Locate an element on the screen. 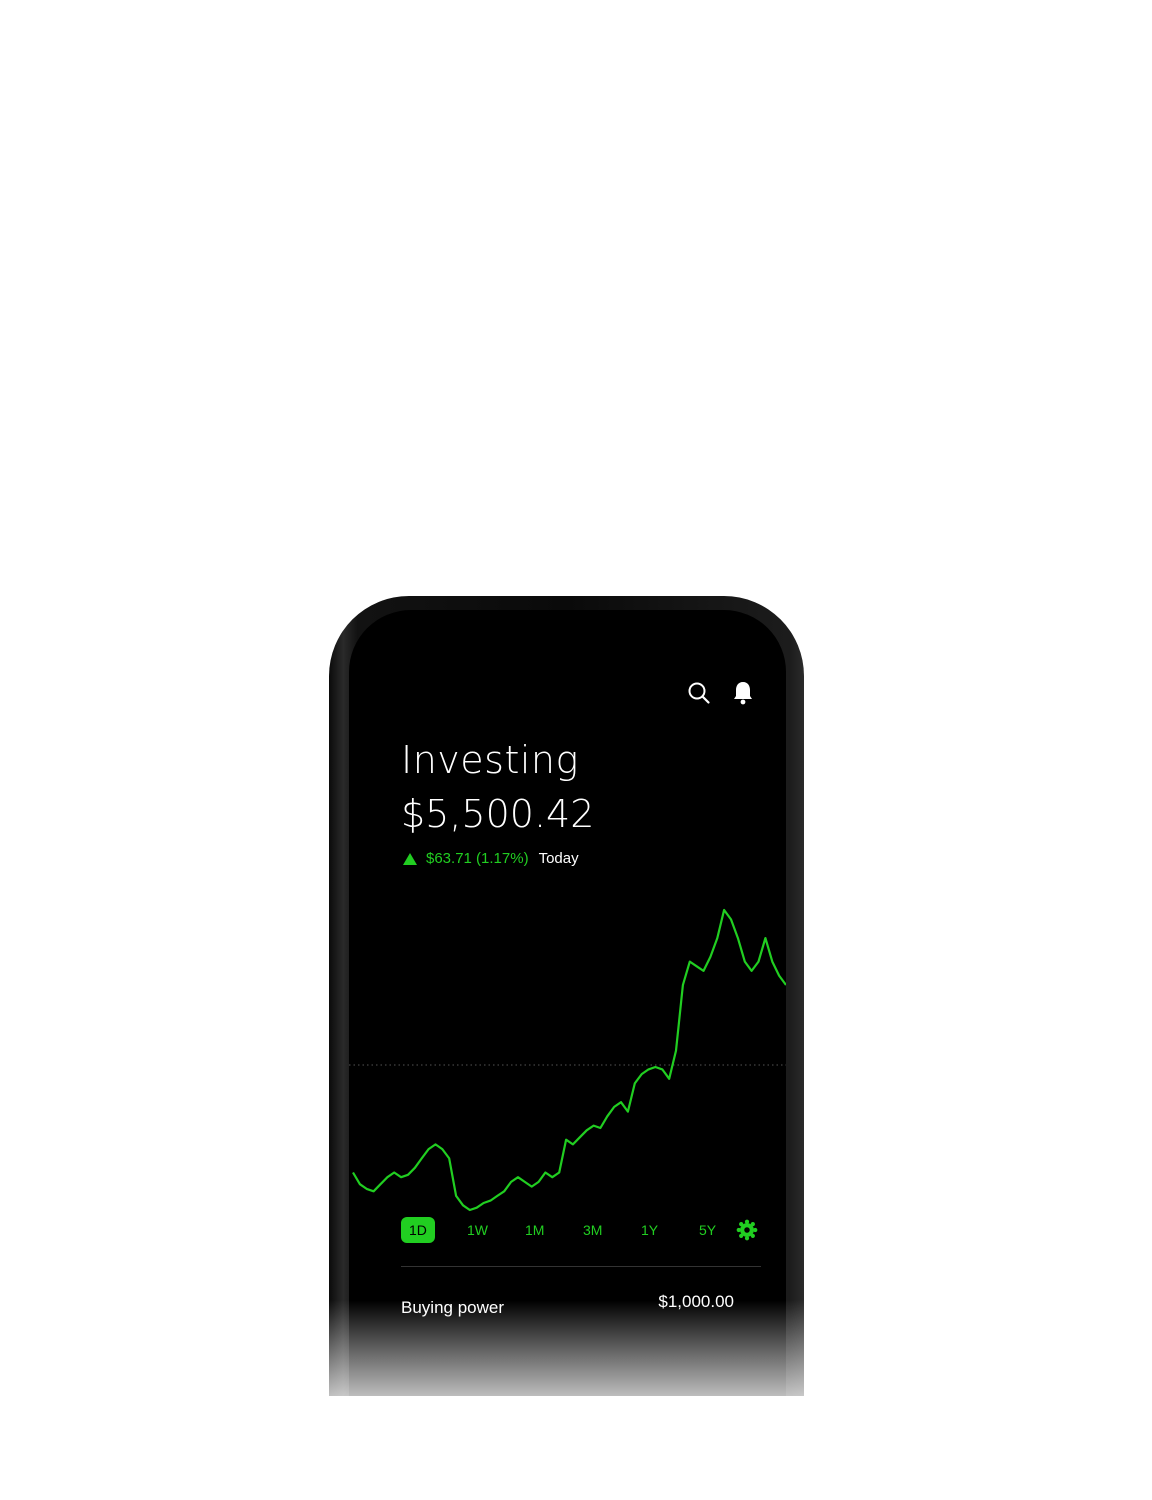 Image resolution: width=1152 pixels, height=1500 pixels. daily-change: $63.71 (1.17%) Today is located at coordinates (491, 858).